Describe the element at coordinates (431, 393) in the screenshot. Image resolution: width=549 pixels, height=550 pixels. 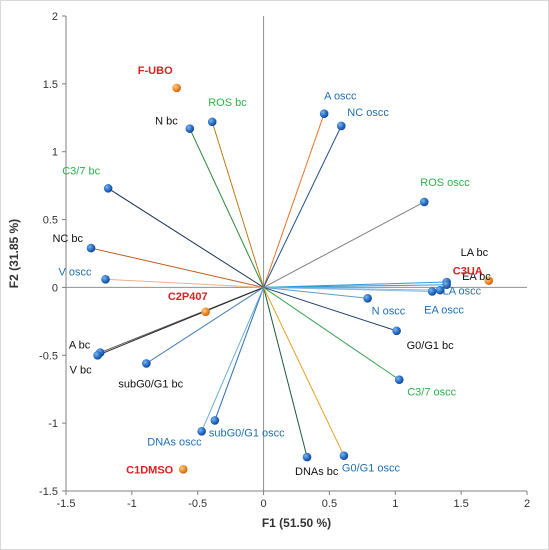
I see `point-label-c3-7-oscc: C3/7 oscc` at that location.